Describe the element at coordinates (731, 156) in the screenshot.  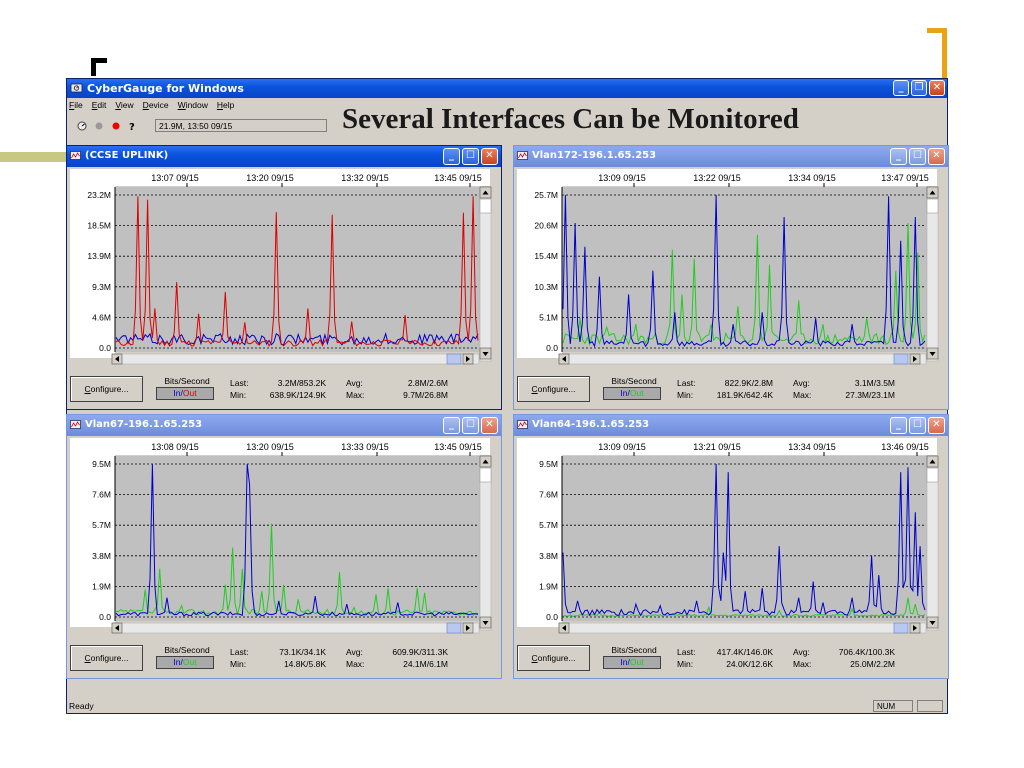
I see `graph-window-titlebar: Vlan172-196.1.65.253 _ ☐ ✕` at that location.